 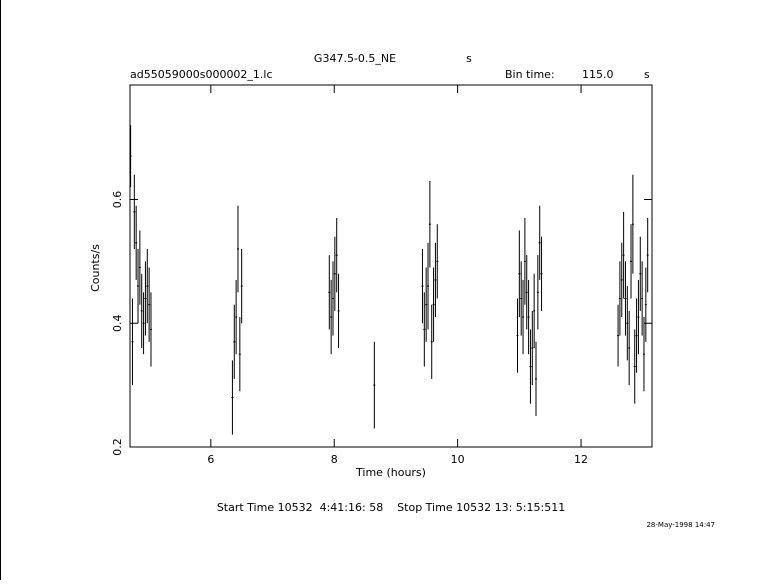 I want to click on x-tick-label: 12, so click(x=581, y=459).